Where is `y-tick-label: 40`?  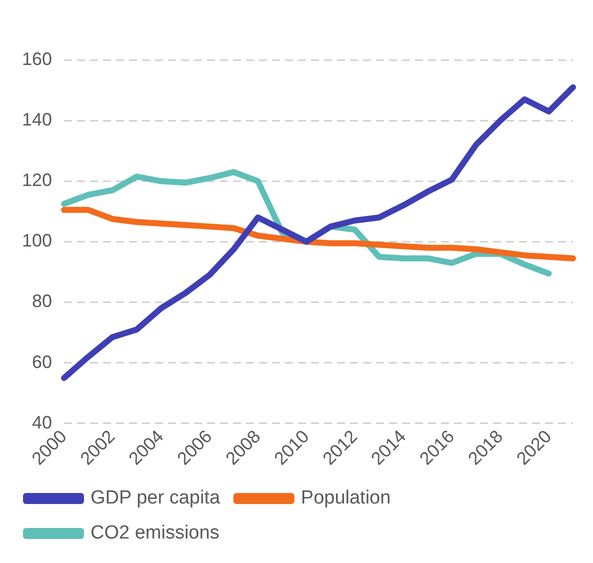 y-tick-label: 40 is located at coordinates (42, 422).